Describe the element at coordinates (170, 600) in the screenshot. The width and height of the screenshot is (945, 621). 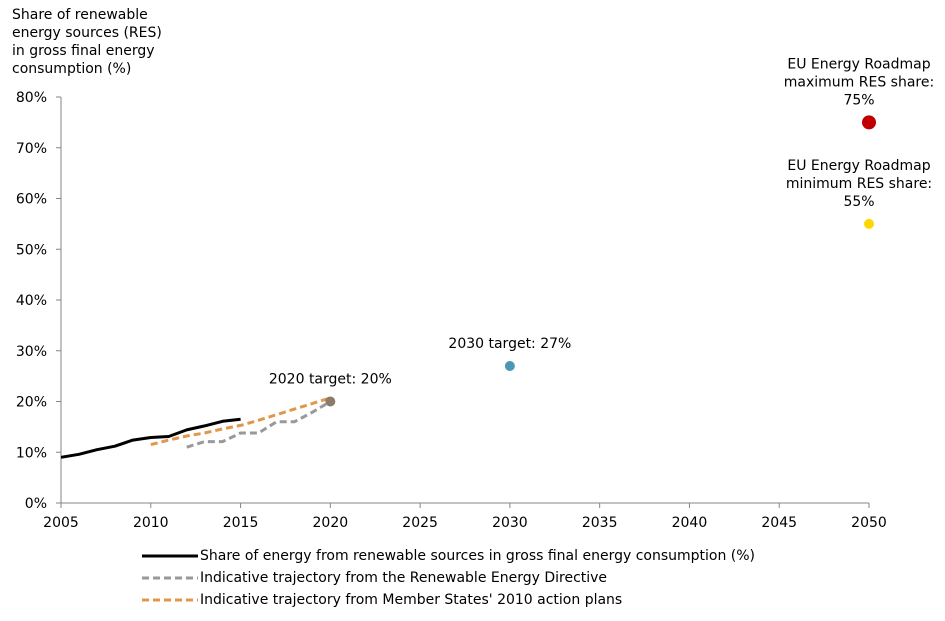
I see `legend-swatch-dashed-orange` at that location.